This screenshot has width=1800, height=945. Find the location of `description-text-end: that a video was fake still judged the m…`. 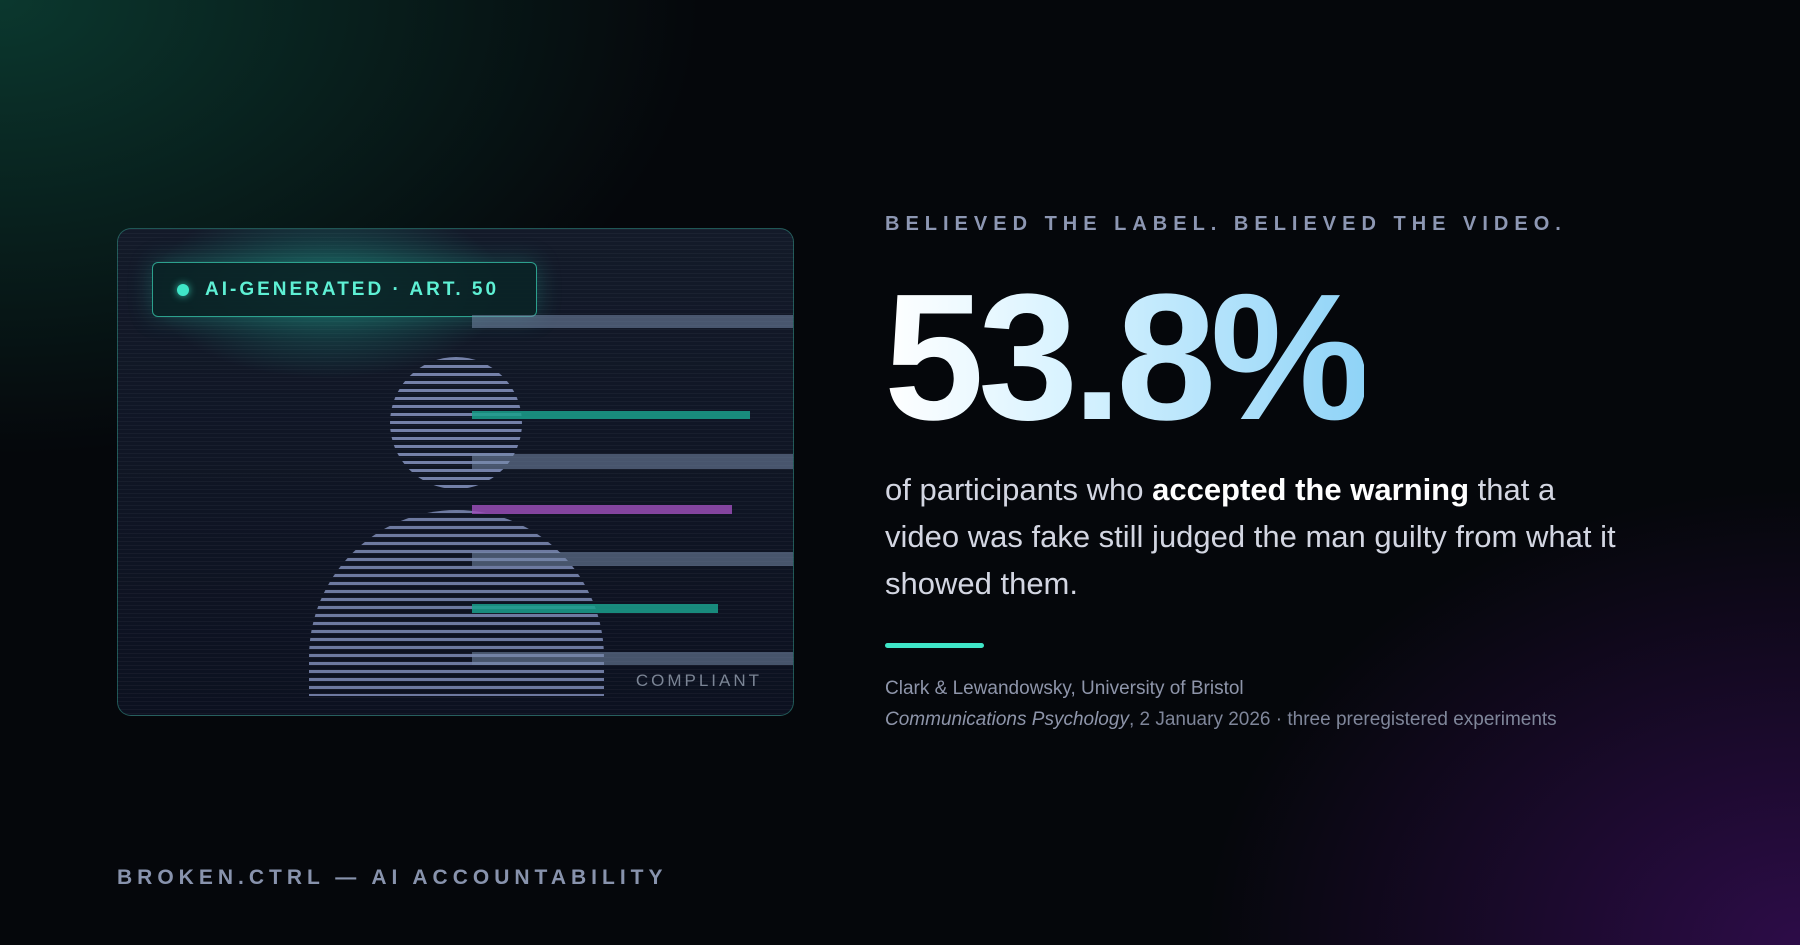

description-text-end: that a video was fake still judged the m… is located at coordinates (1250, 536).